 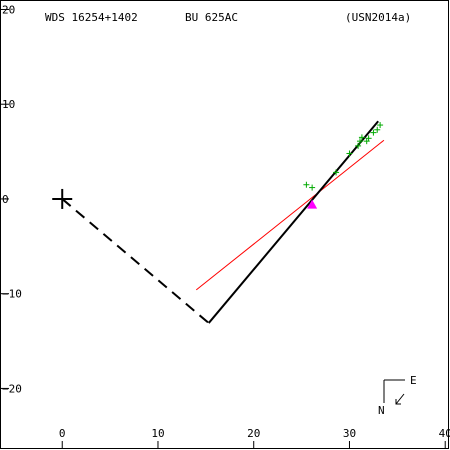 I want to click on x-tick-label: 20, so click(x=253, y=433).